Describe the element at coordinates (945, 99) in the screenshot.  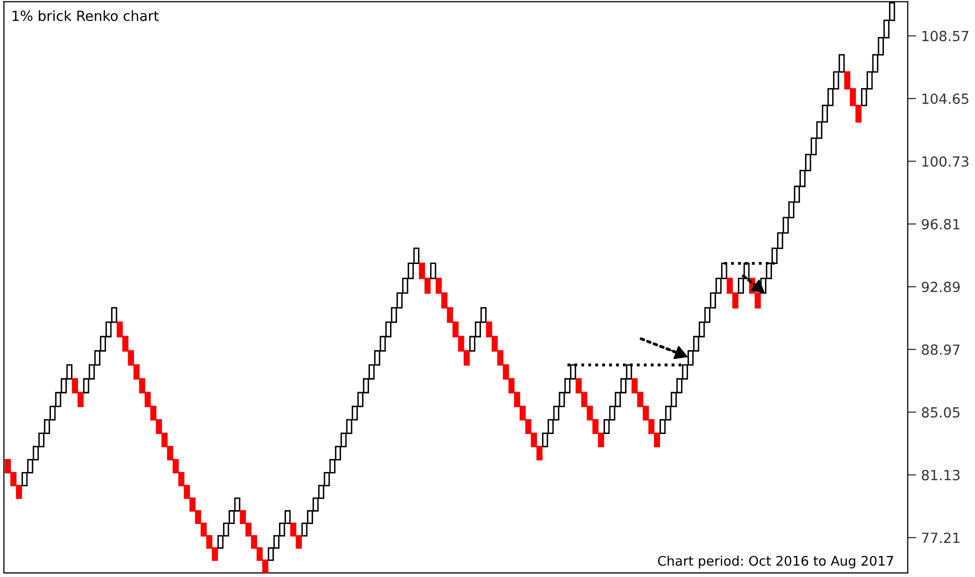
I see `y-tick-label: 104.65` at that location.